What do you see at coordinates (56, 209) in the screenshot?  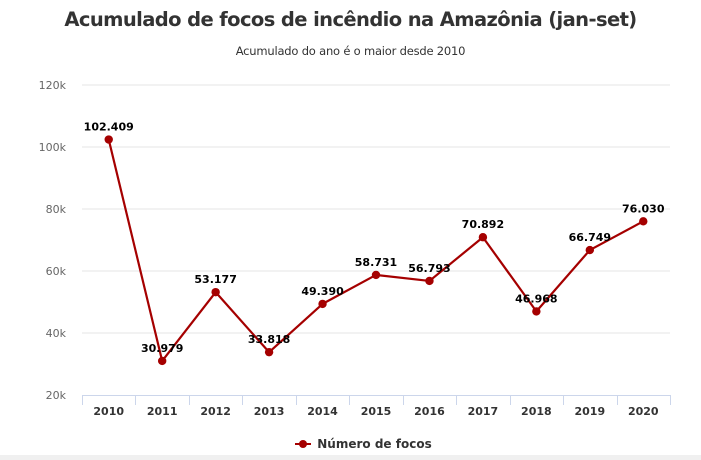 I see `y-tick-label: 80k` at bounding box center [56, 209].